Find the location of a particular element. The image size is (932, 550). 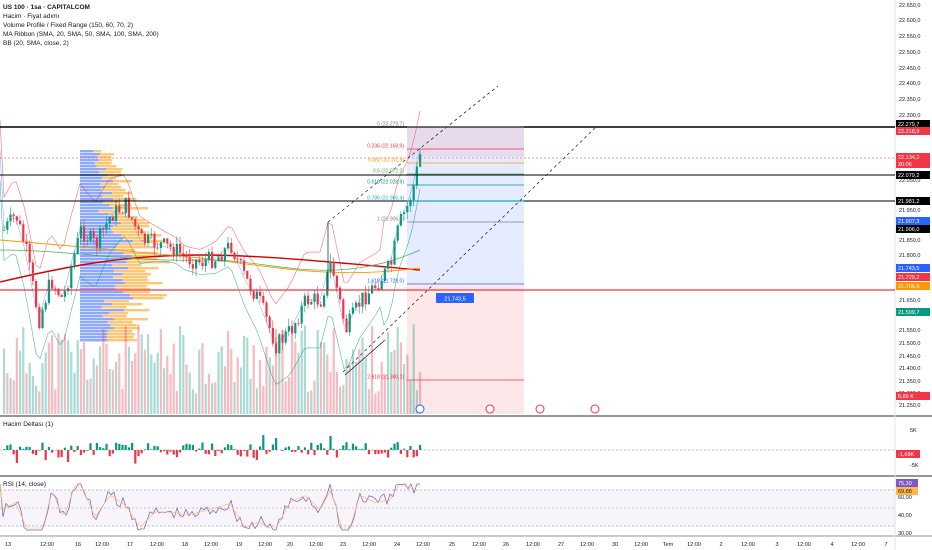

long-position-profit-zone is located at coordinates (465, 205).